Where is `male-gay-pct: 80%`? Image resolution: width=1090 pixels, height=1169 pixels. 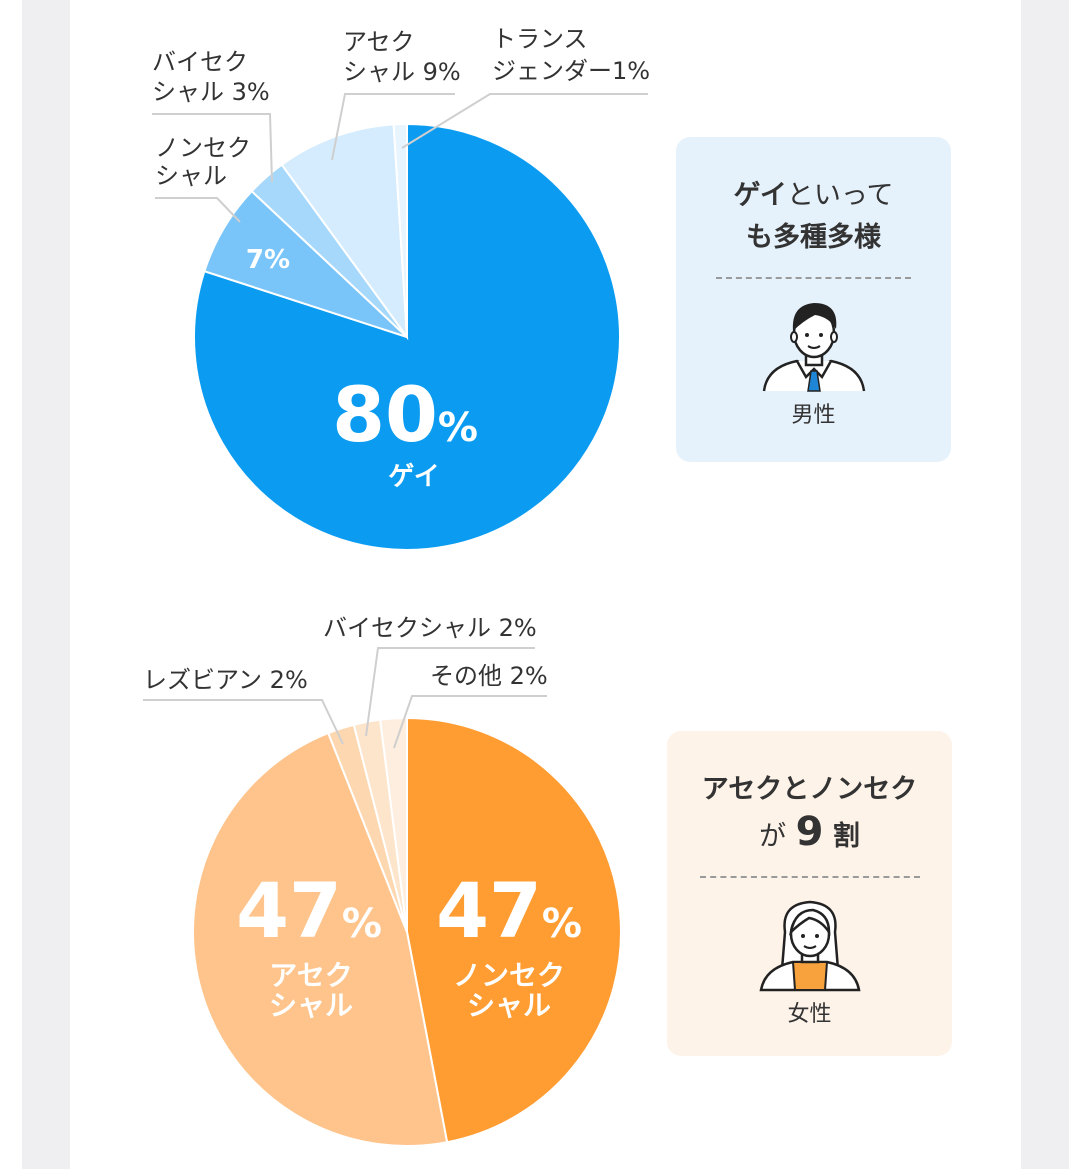 male-gay-pct: 80% is located at coordinates (405, 414).